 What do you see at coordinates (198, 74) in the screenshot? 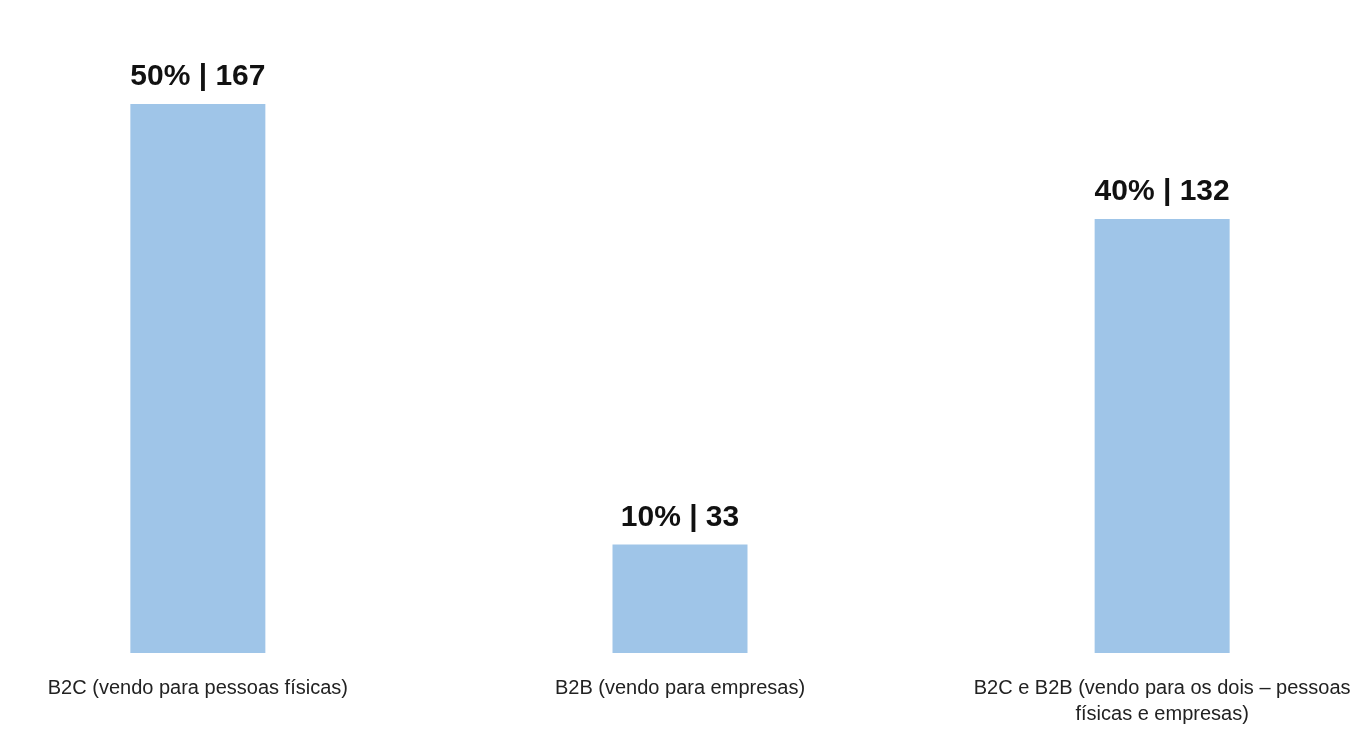
I see `data-label: 50% | 167` at bounding box center [198, 74].